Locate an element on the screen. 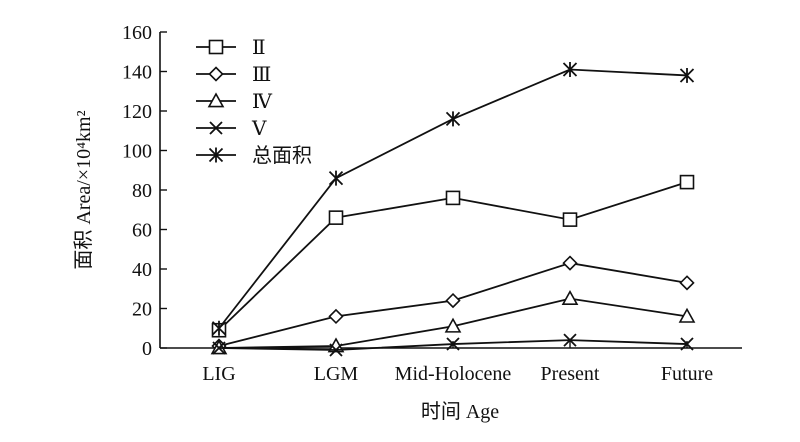  legend-label: Ⅲ is located at coordinates (261, 75).